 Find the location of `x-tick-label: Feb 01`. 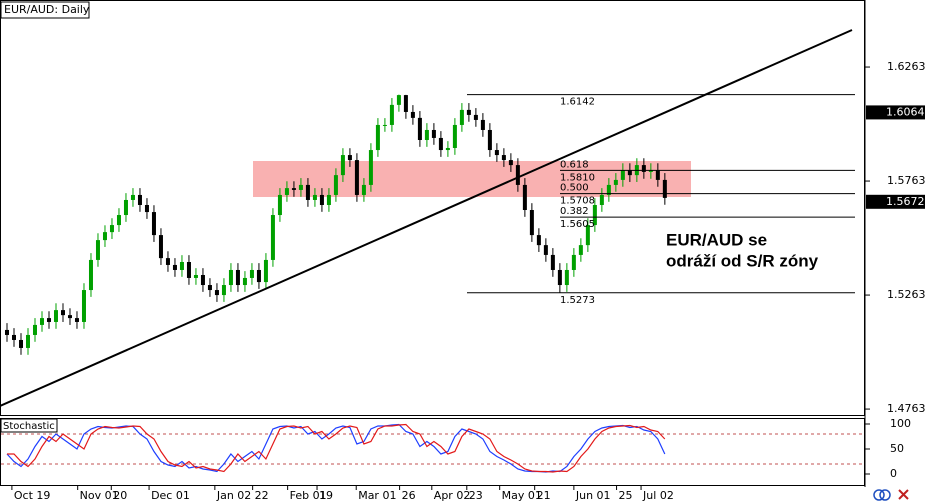

x-tick-label: Feb 01 is located at coordinates (308, 495).